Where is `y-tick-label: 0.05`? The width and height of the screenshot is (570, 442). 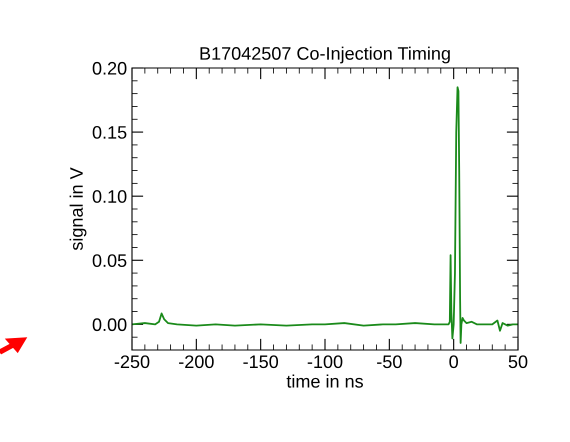 y-tick-label: 0.05 is located at coordinates (109, 260).